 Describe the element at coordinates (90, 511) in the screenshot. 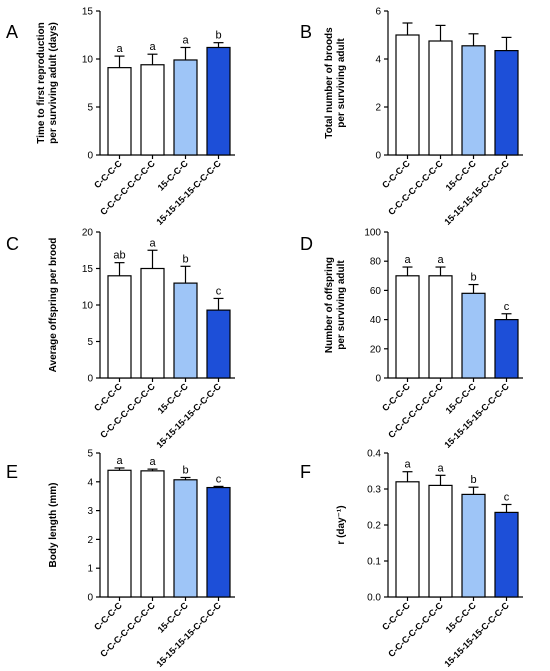

I see `y-tick-label: 3` at that location.